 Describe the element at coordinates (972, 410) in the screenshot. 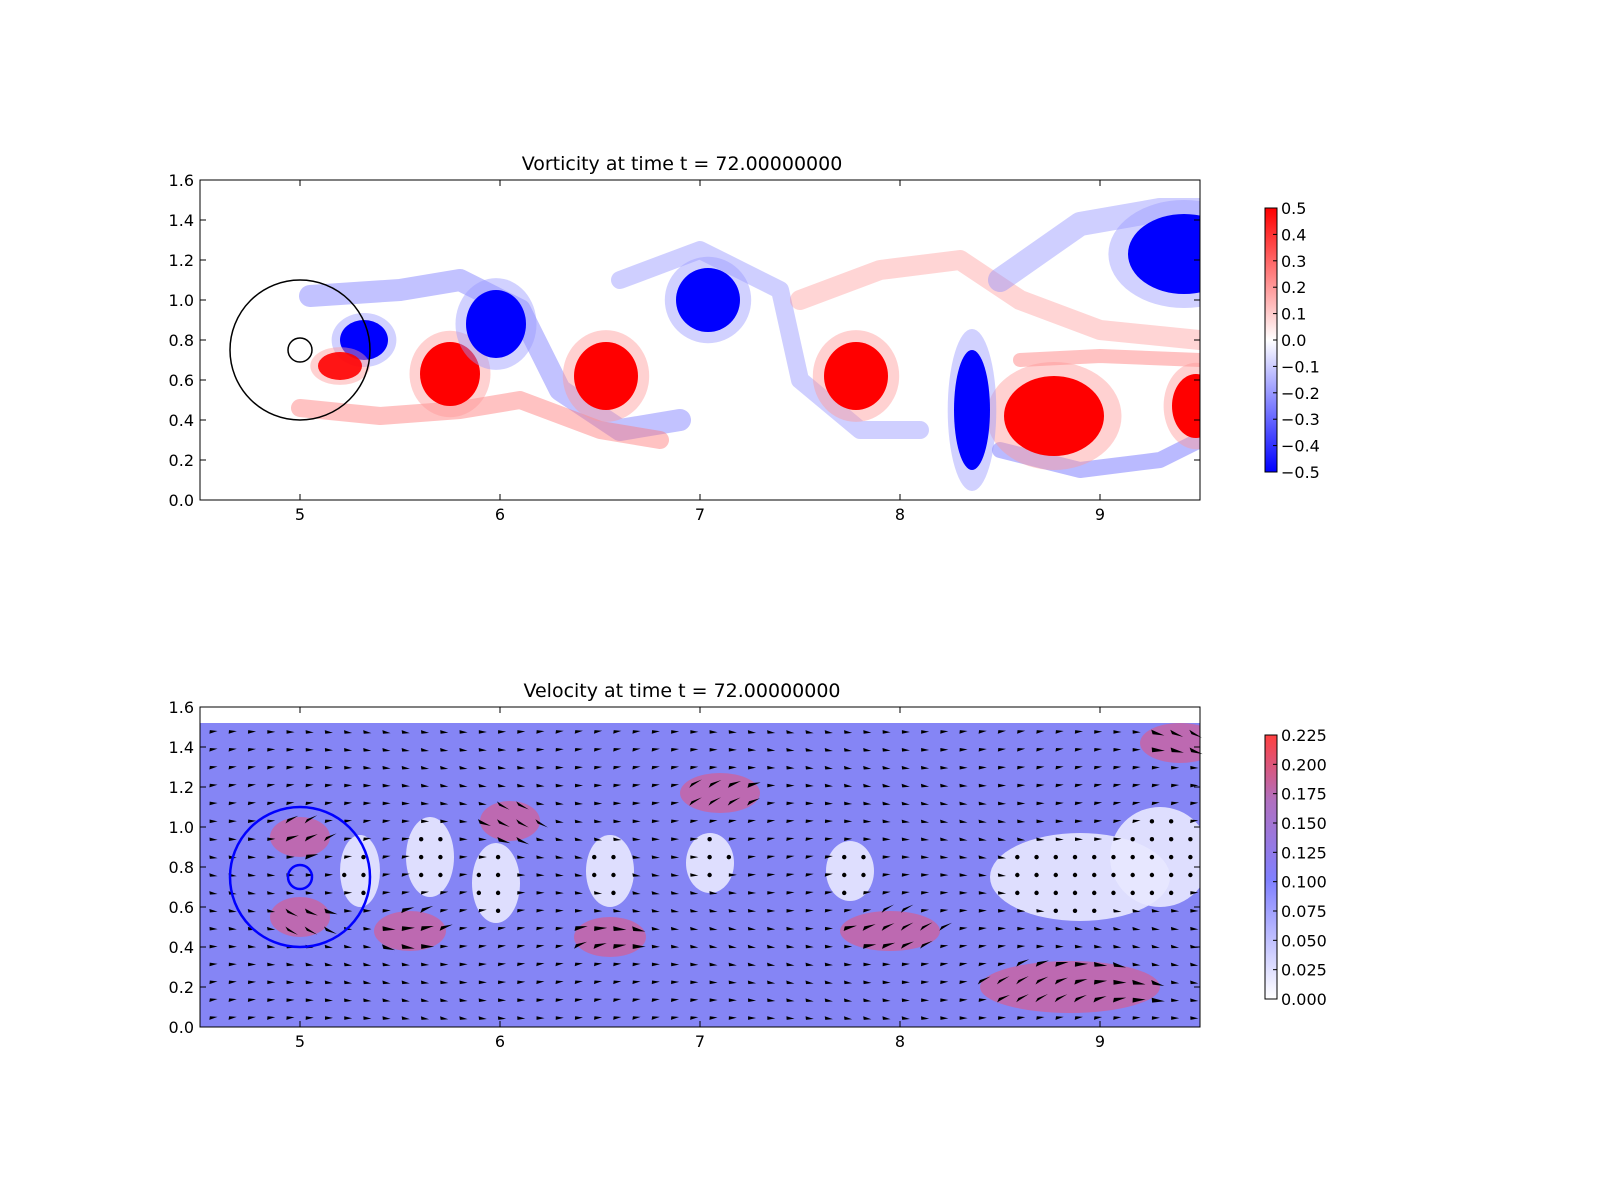

I see `vortex` at that location.